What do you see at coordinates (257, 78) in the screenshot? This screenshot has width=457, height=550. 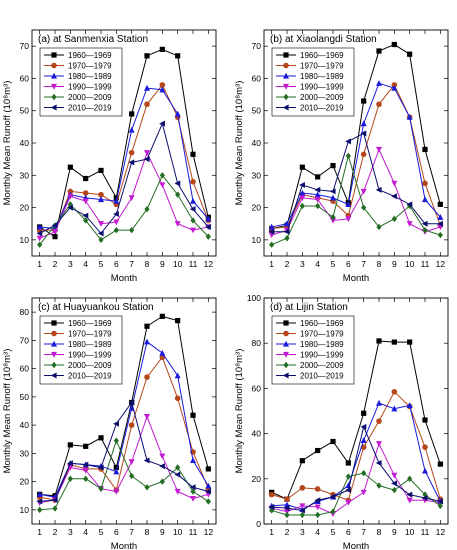 I see `y-tick-label: 60` at bounding box center [257, 78].